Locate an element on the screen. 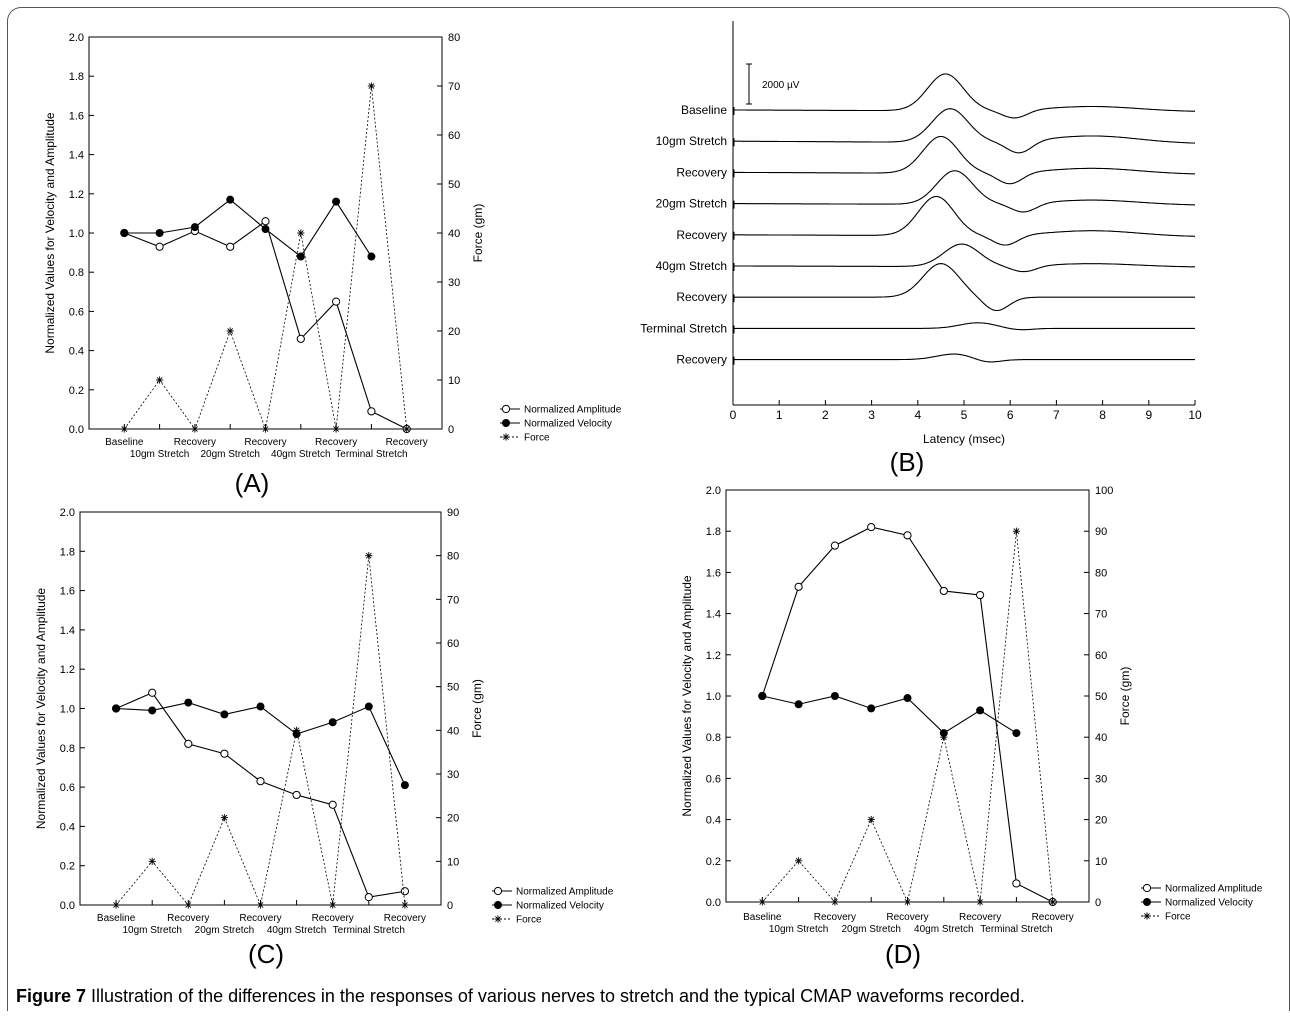 This screenshot has width=1290, height=1017. legend-label: Normalized Amplitude is located at coordinates (573, 410).